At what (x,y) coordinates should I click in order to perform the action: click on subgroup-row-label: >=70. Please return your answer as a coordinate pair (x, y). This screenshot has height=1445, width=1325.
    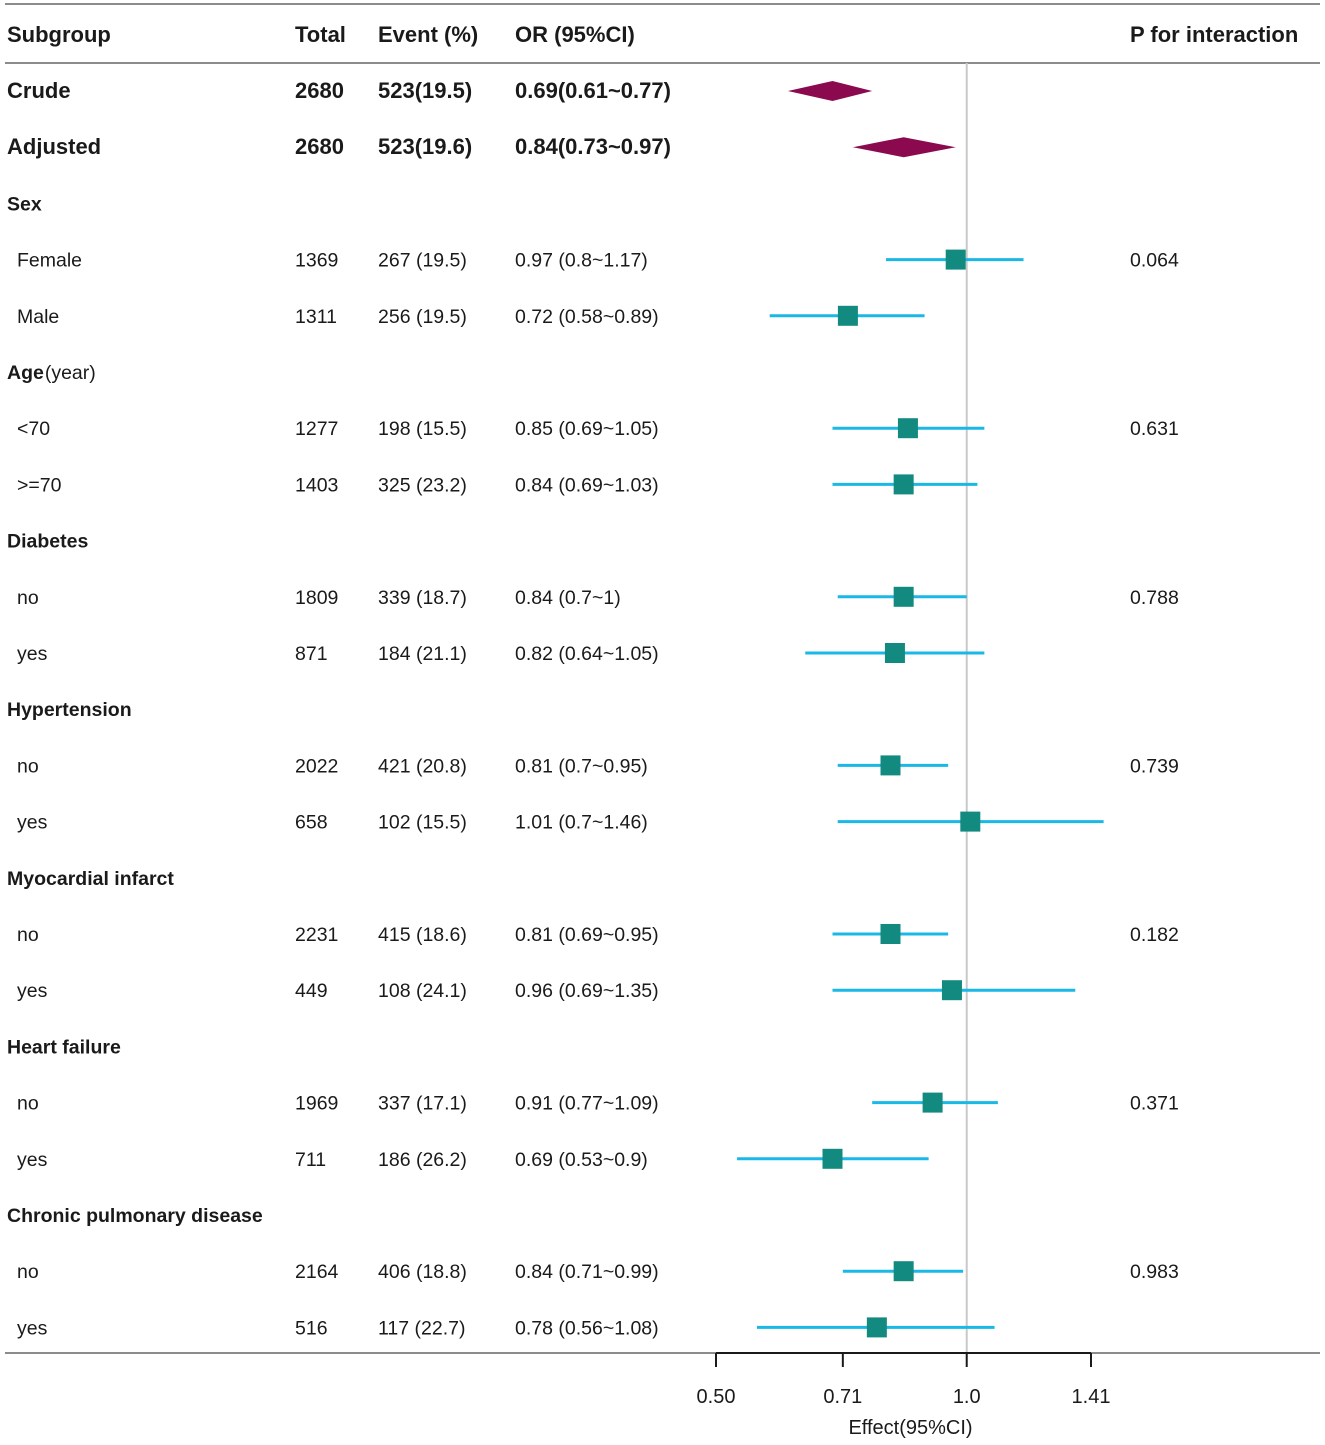
    Looking at the image, I should click on (39, 485).